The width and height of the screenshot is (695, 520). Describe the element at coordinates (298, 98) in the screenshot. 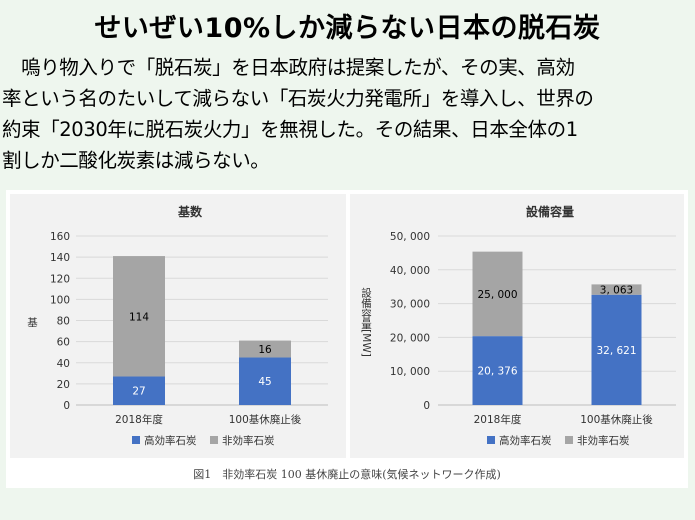

I see `paragraph-line: 率という名のたいして減らない「石炭火力発電所」を導入し、世界の` at that location.